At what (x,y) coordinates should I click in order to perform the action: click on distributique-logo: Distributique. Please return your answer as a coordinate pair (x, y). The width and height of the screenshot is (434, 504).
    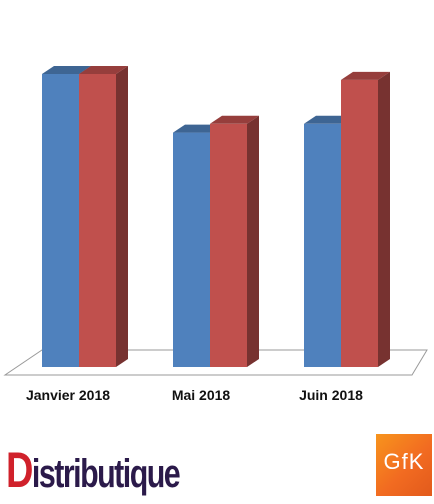
    Looking at the image, I should click on (93, 470).